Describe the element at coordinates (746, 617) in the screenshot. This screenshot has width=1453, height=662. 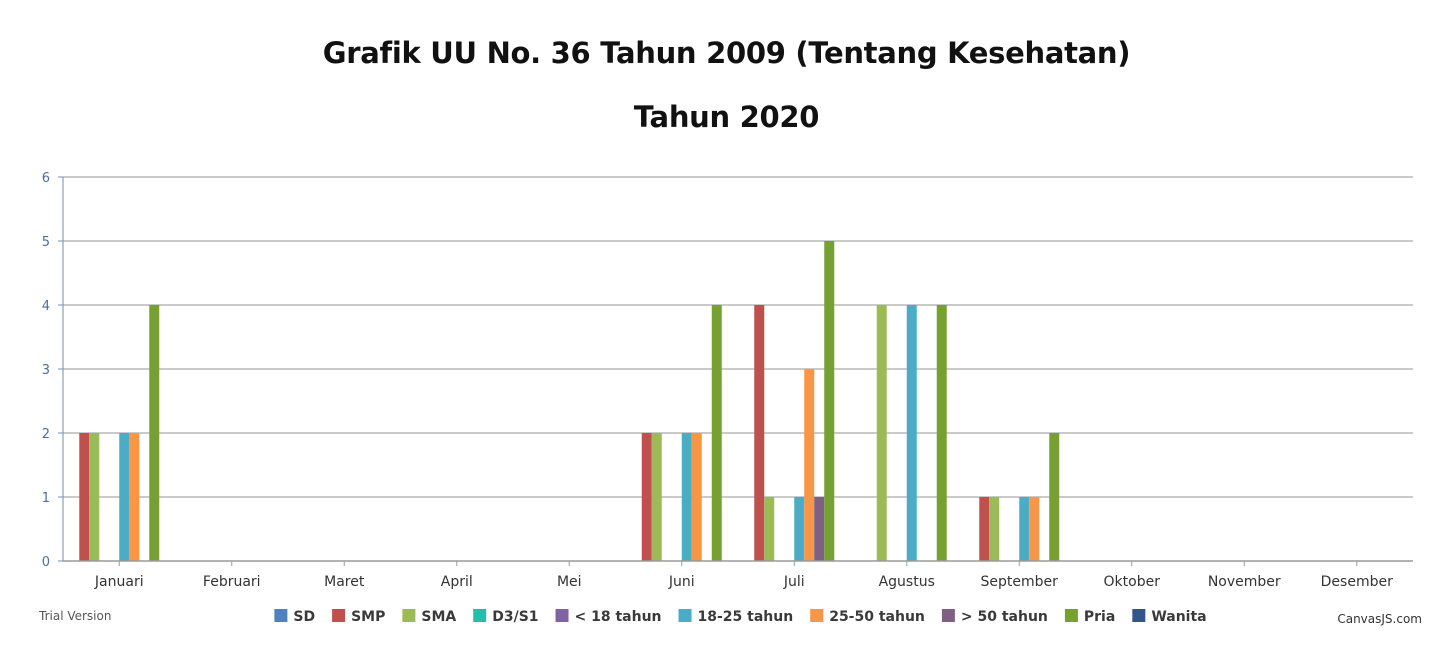
I see `legend-item: 18-25 tahun` at that location.